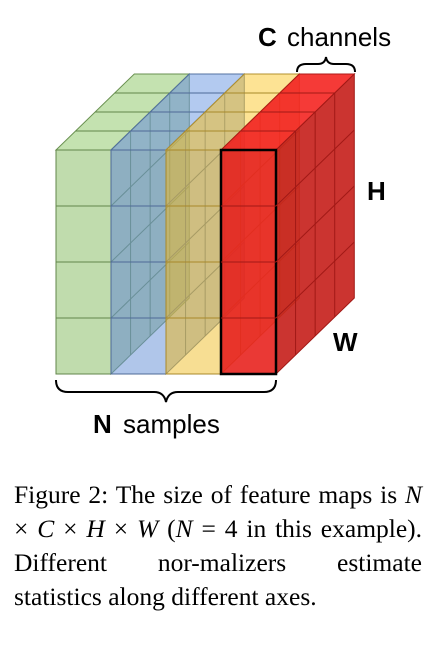 This screenshot has width=436, height=650. What do you see at coordinates (267, 37) in the screenshot?
I see `channels-letter-label: C` at bounding box center [267, 37].